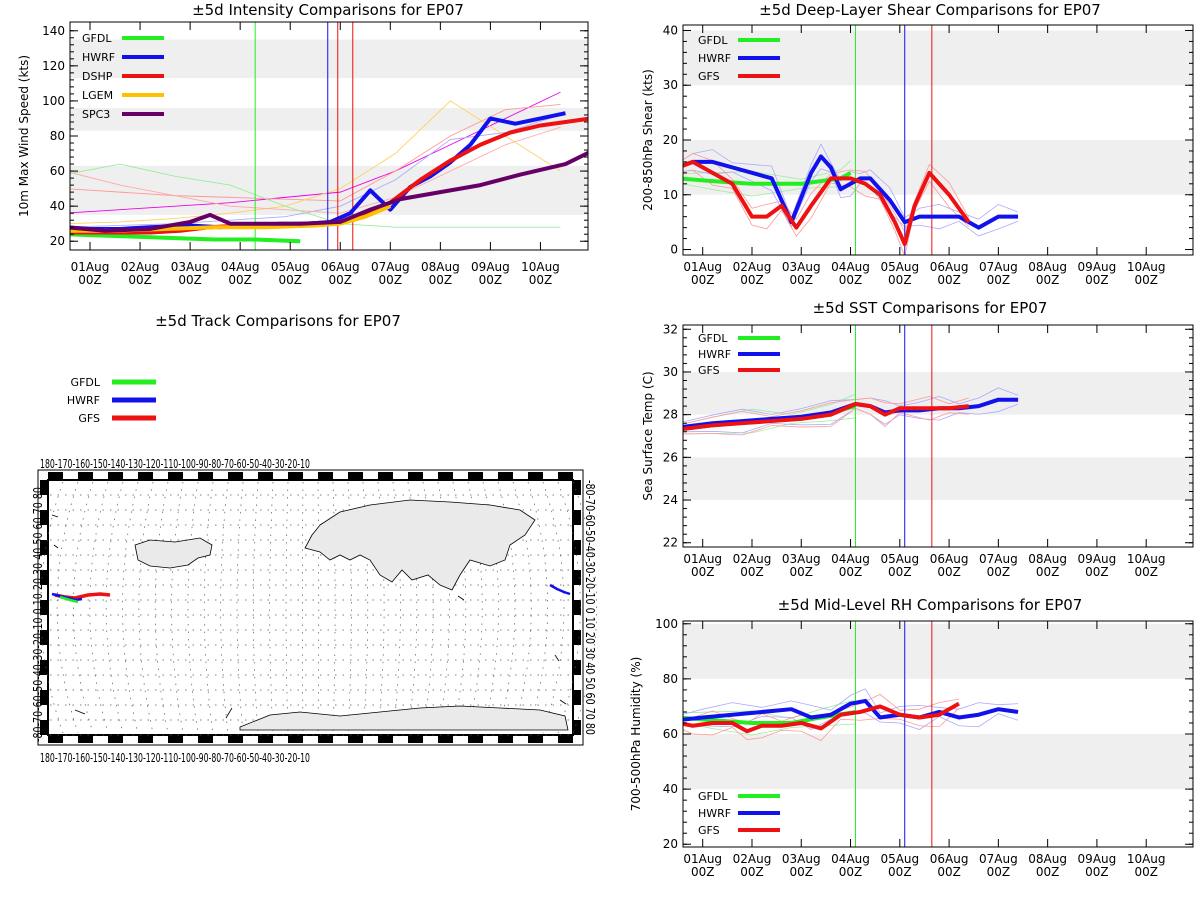  What do you see at coordinates (1047, 267) in the screenshot?
I see `shear-xtick-day: 08Aug` at bounding box center [1047, 267].